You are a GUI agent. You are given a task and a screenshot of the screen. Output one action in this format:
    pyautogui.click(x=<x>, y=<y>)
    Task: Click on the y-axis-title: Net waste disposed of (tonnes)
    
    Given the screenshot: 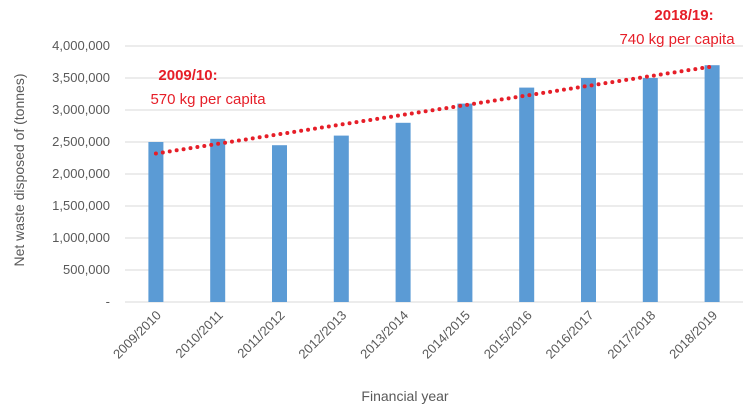 What is the action you would take?
    pyautogui.click(x=19, y=170)
    